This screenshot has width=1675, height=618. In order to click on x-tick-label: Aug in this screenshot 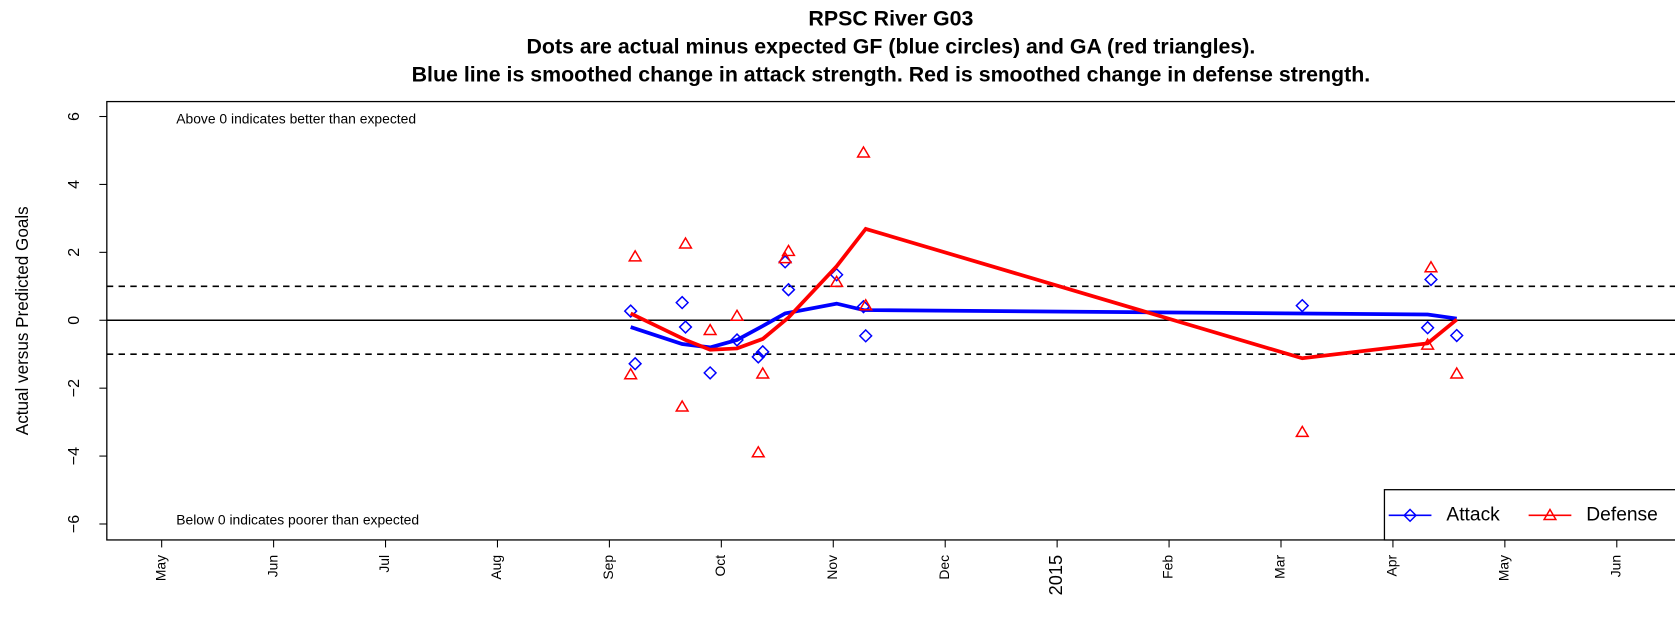, I will do `click(496, 567)`.